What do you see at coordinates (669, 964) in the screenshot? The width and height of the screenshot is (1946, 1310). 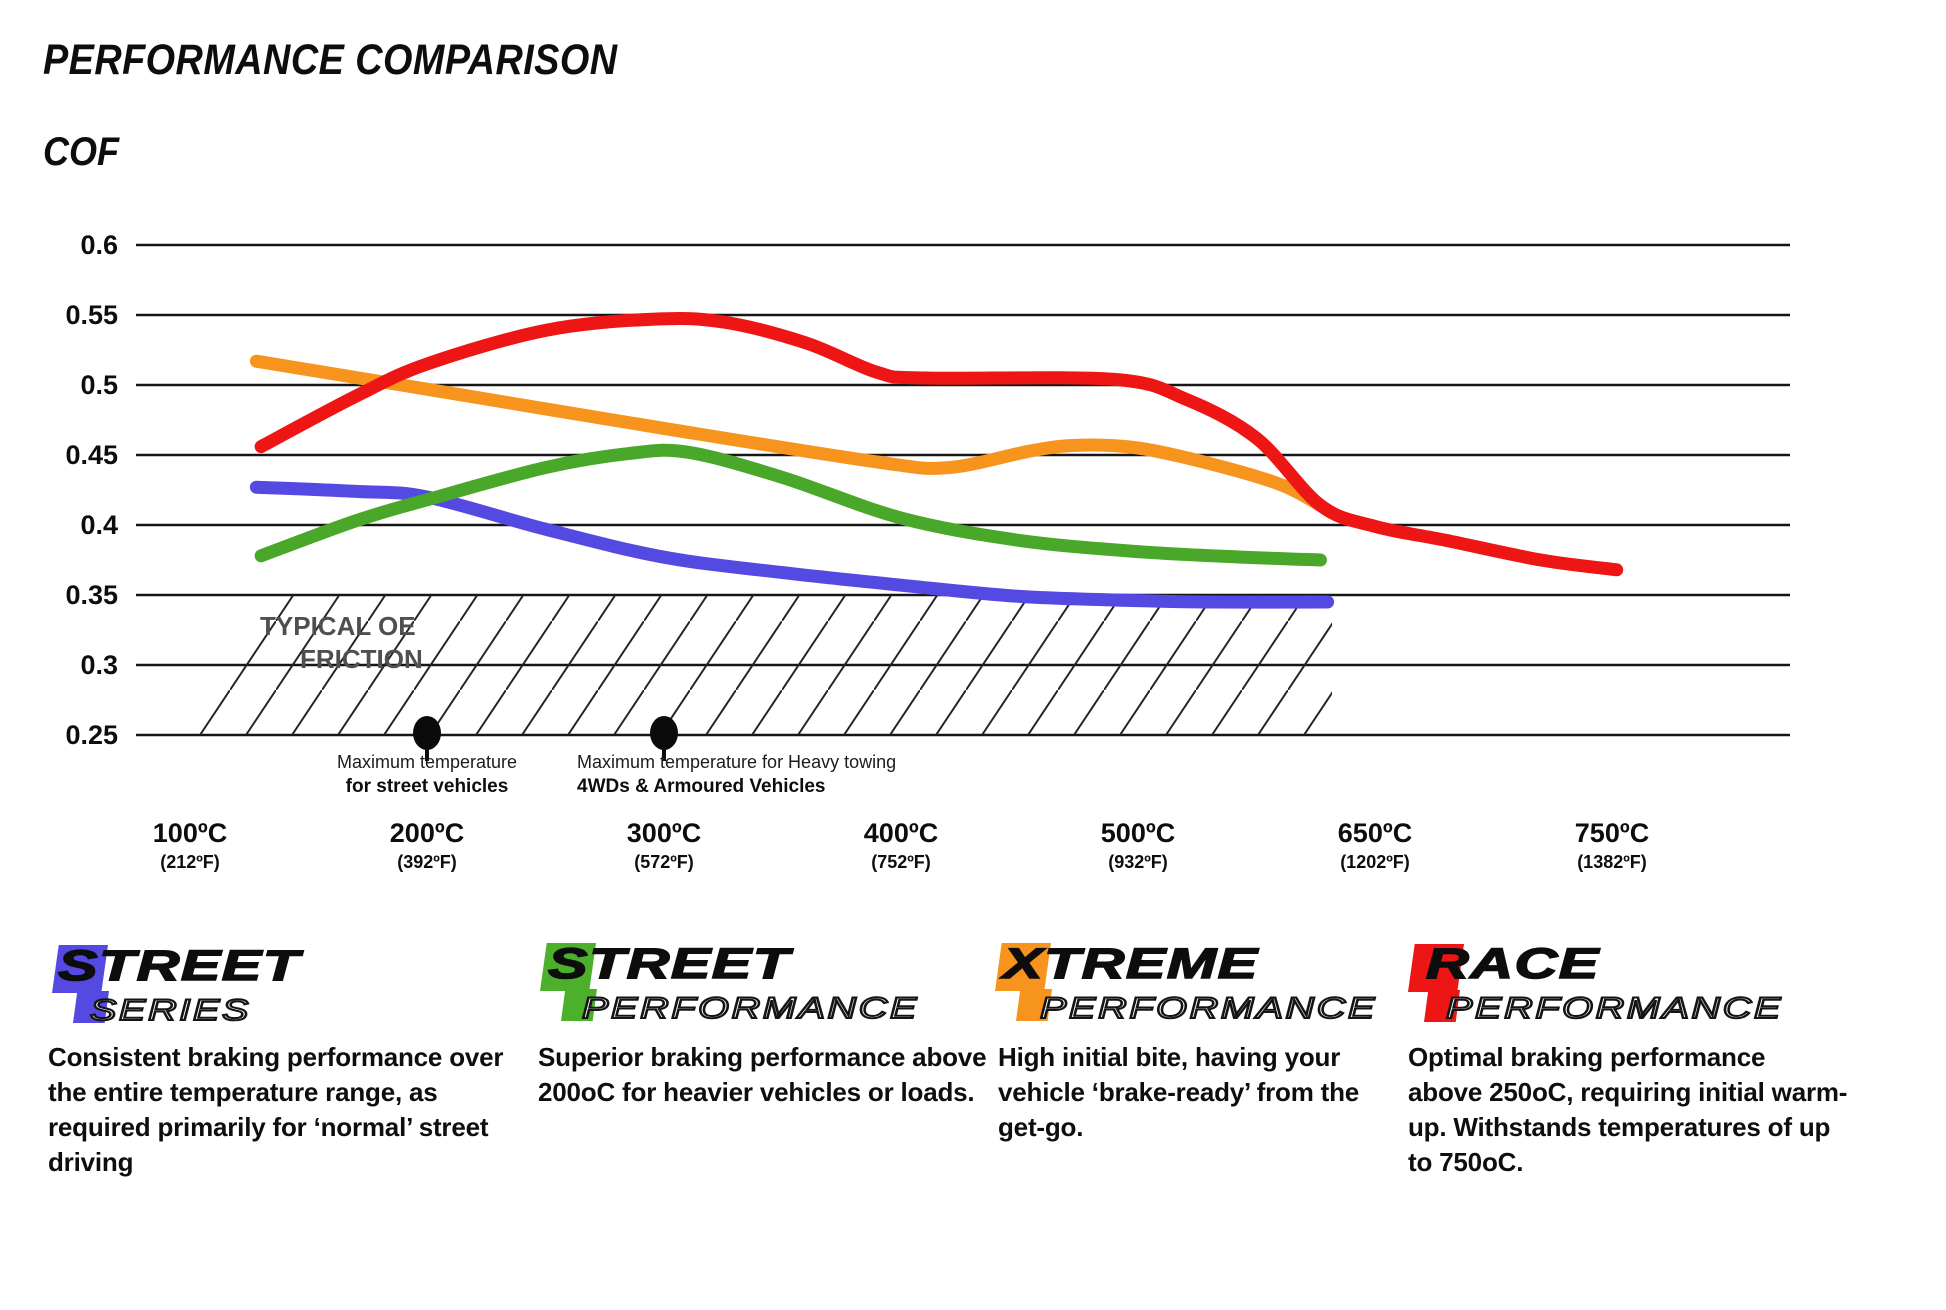 I see `street-performance-logo-word: STREET` at bounding box center [669, 964].